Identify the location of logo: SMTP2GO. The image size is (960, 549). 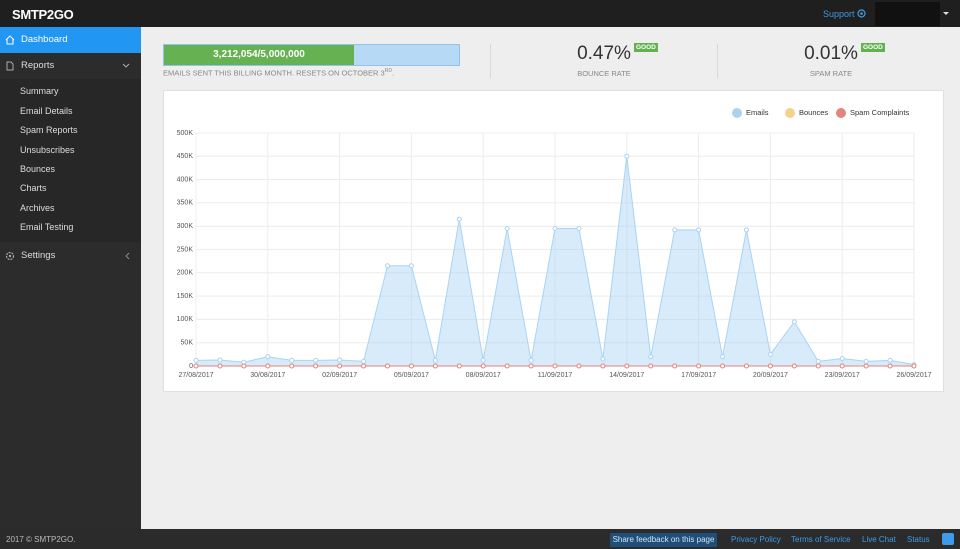
(43, 14).